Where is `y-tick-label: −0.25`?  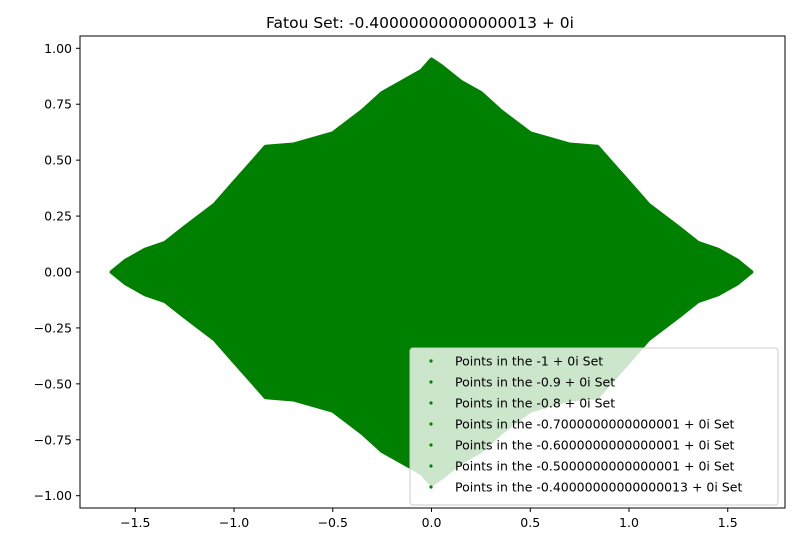
y-tick-label: −0.25 is located at coordinates (53, 327).